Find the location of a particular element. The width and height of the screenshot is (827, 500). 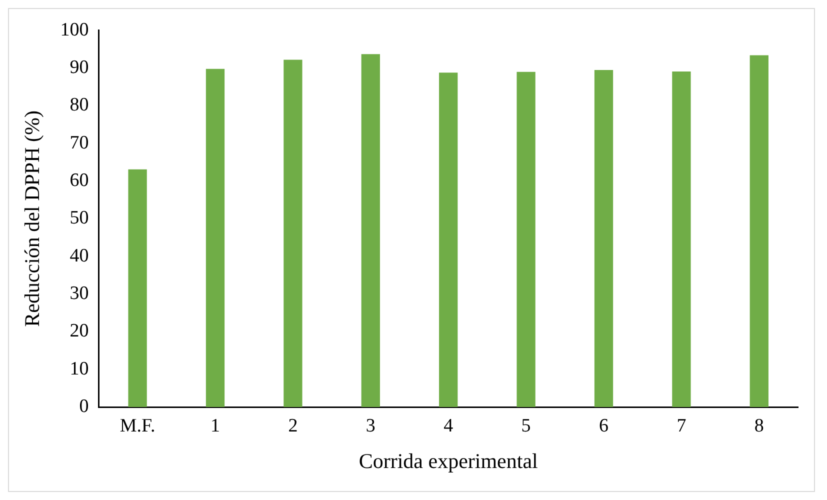

y-tick-label: 0 is located at coordinates (84, 406).